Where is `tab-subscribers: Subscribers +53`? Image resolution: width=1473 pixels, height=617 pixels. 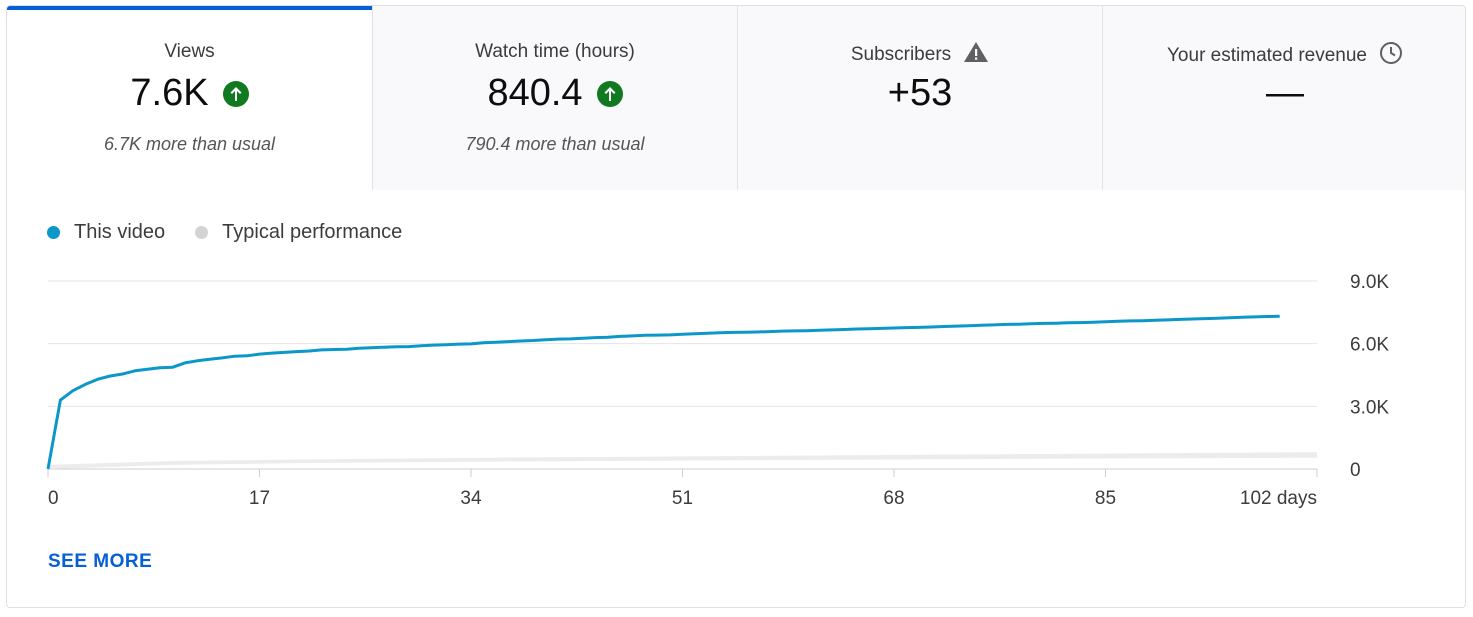
tab-subscribers: Subscribers +53 is located at coordinates (919, 98).